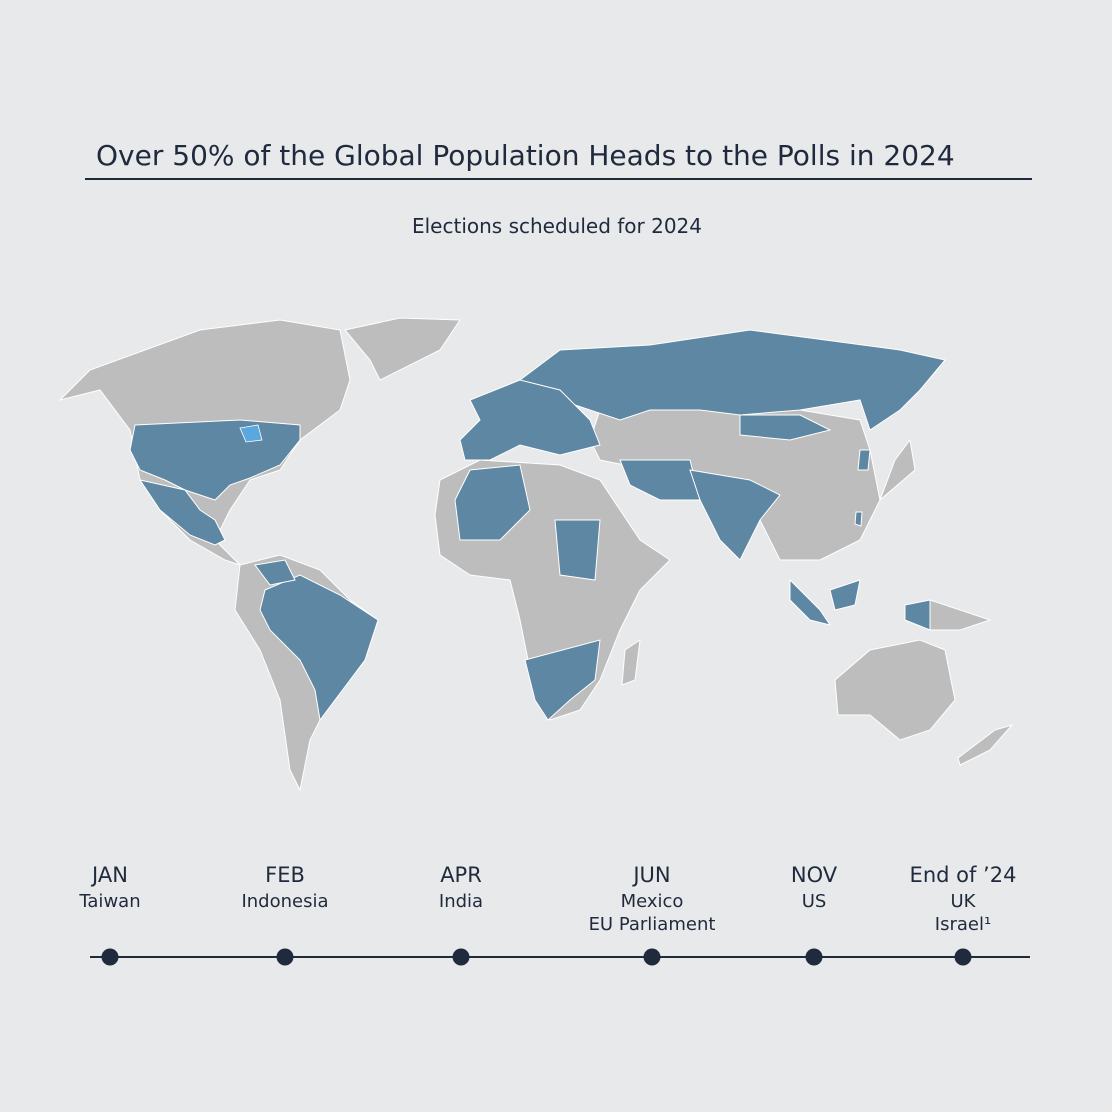 This screenshot has height=1112, width=1112. Describe the element at coordinates (963, 875) in the screenshot. I see `month-label: End of ’24` at that location.